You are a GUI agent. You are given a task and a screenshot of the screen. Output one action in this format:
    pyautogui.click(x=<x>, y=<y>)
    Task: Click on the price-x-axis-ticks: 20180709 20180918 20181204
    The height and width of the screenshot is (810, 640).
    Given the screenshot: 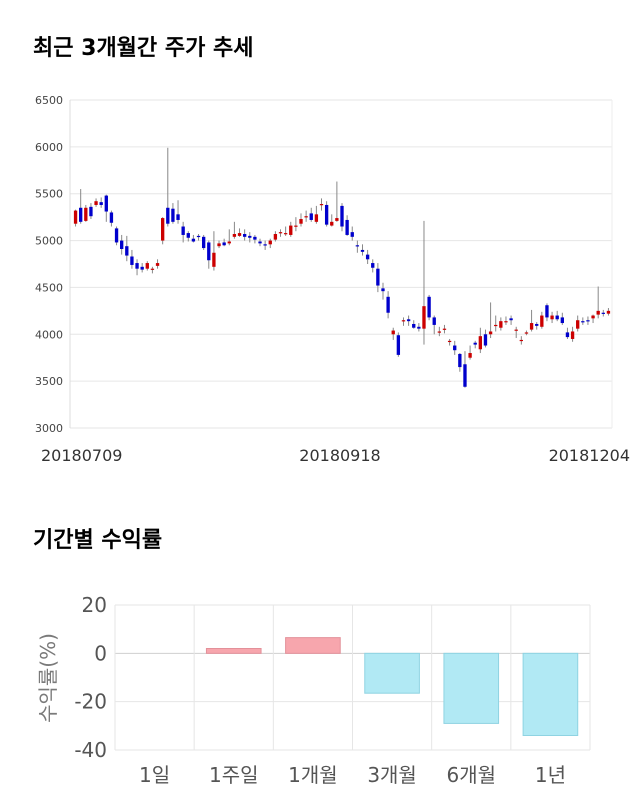 What is the action you would take?
    pyautogui.click(x=335, y=455)
    